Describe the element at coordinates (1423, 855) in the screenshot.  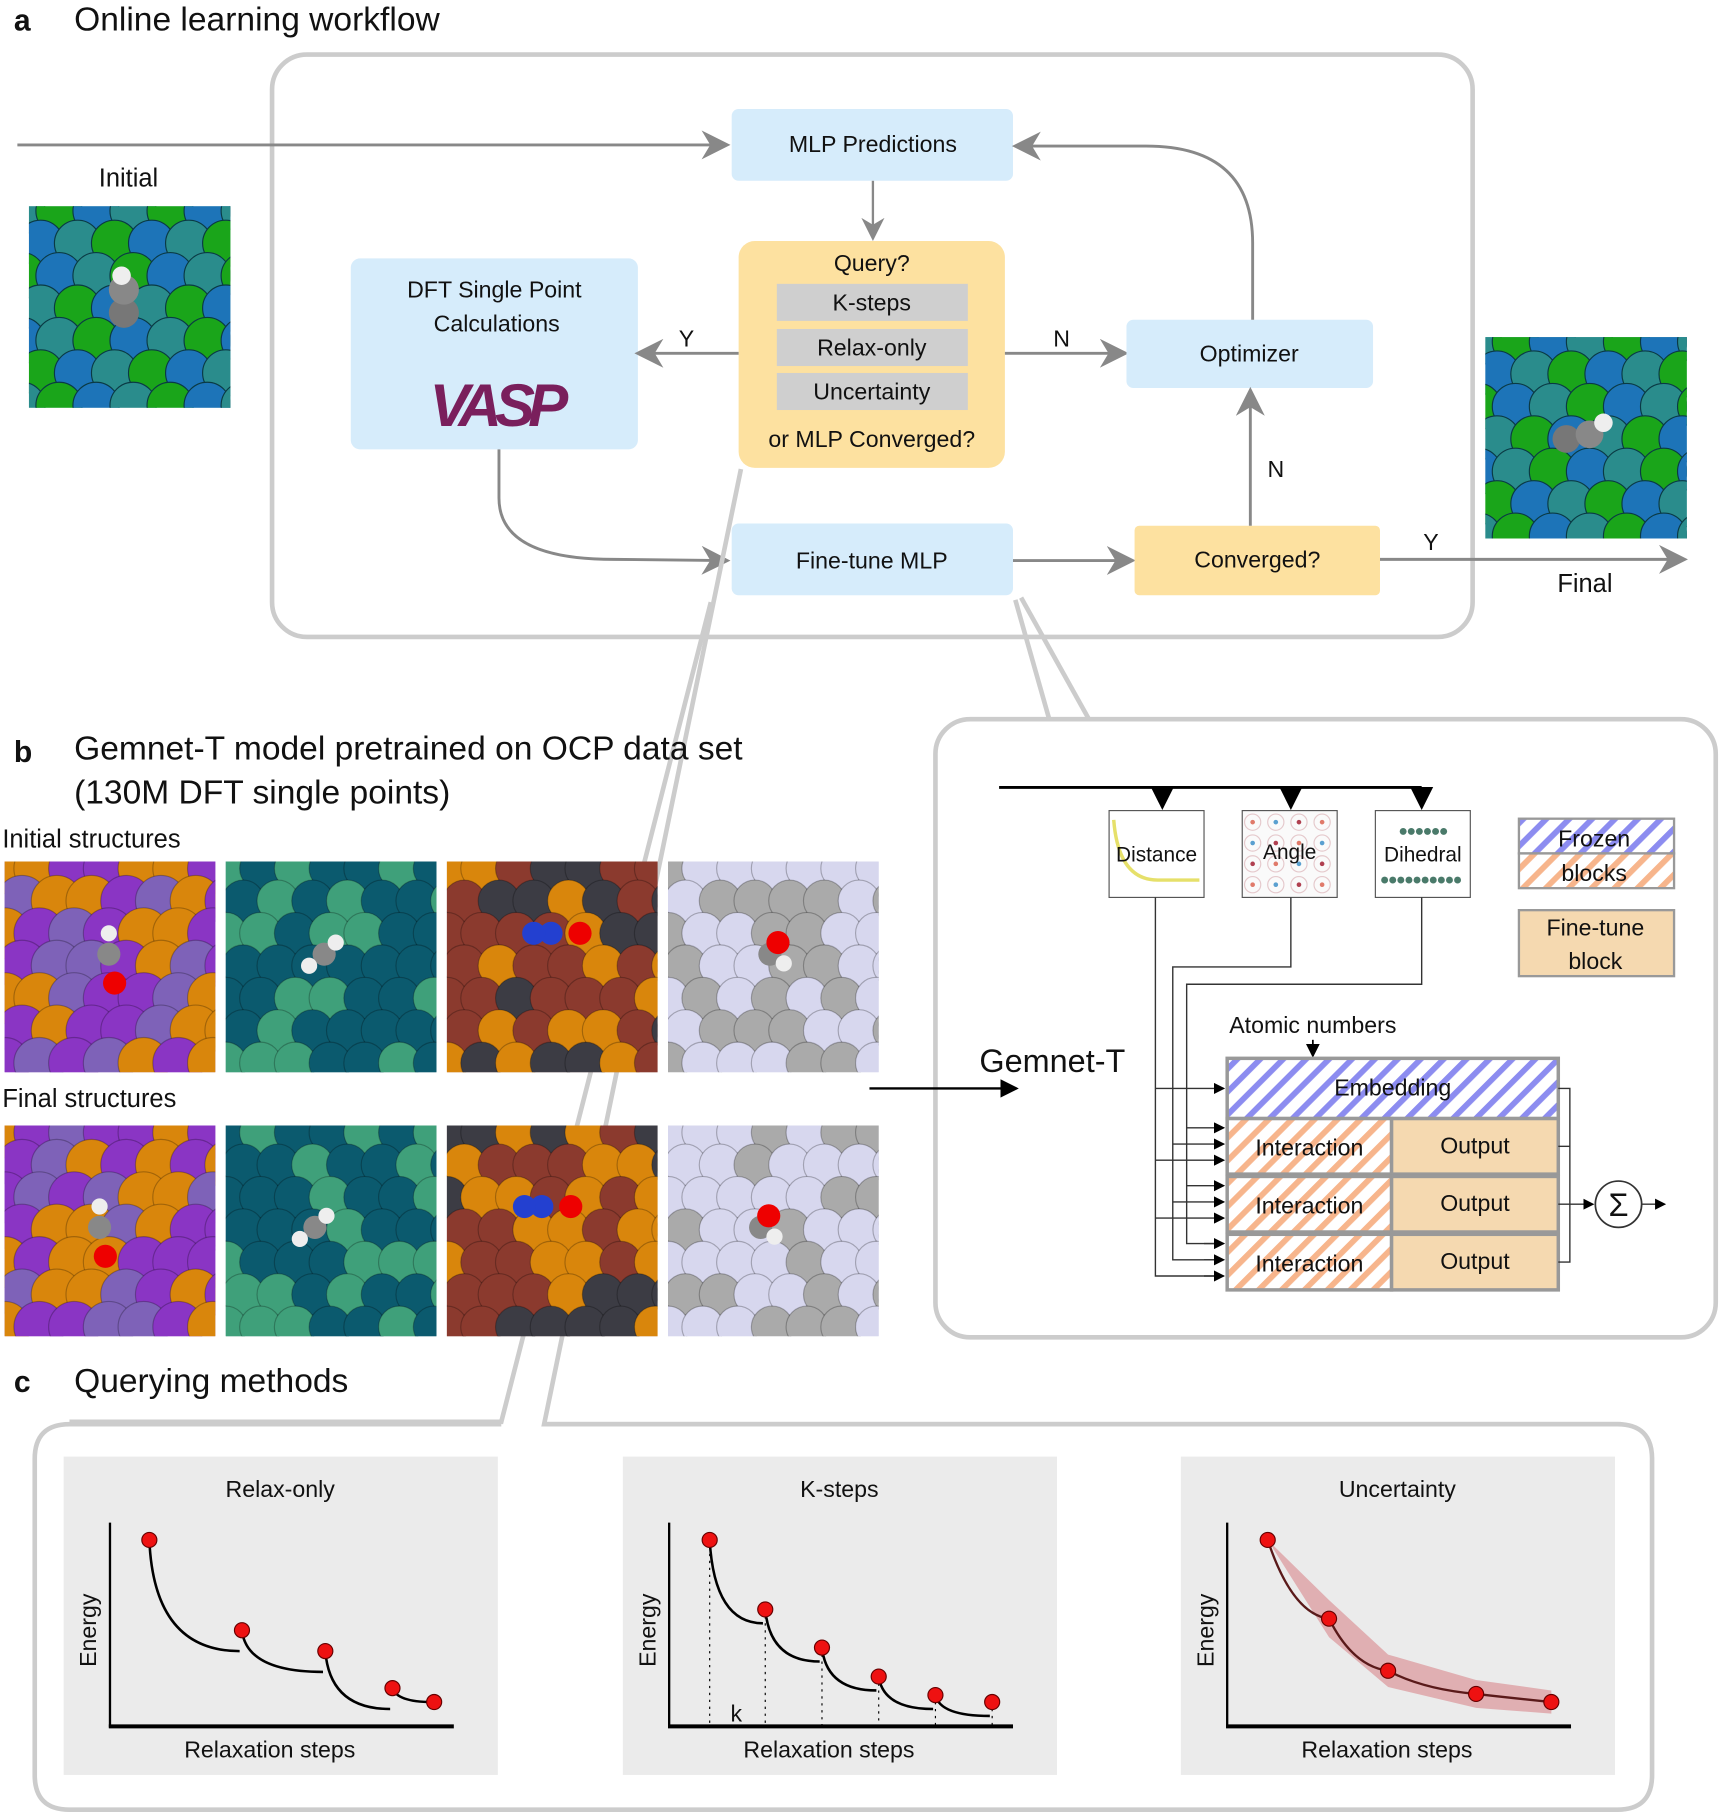
I see `basis-label: Dihedral` at that location.